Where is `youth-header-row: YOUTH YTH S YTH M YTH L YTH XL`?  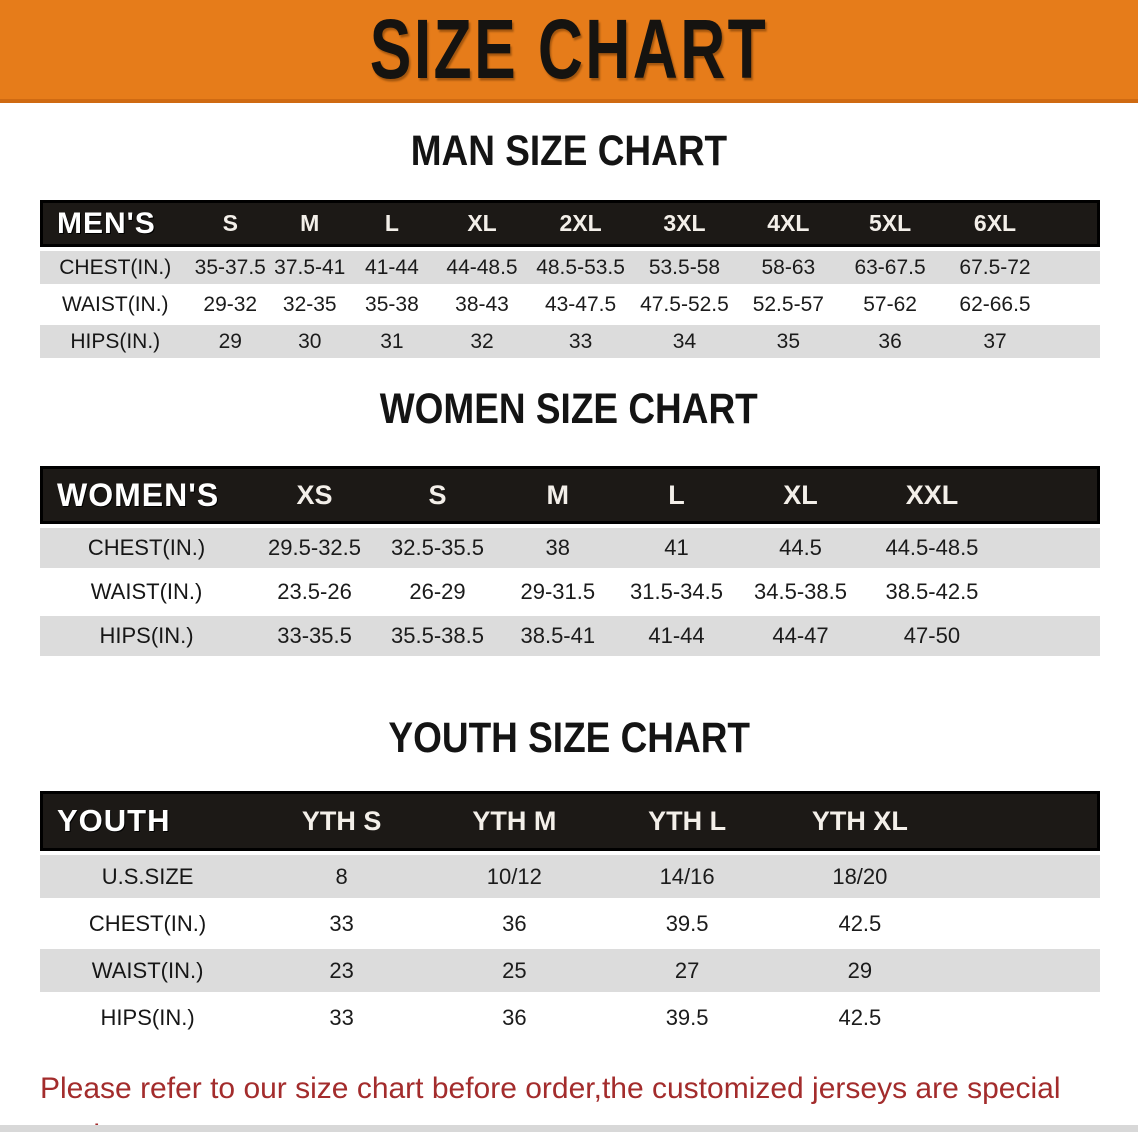 youth-header-row: YOUTH YTH S YTH M YTH L YTH XL is located at coordinates (570, 821).